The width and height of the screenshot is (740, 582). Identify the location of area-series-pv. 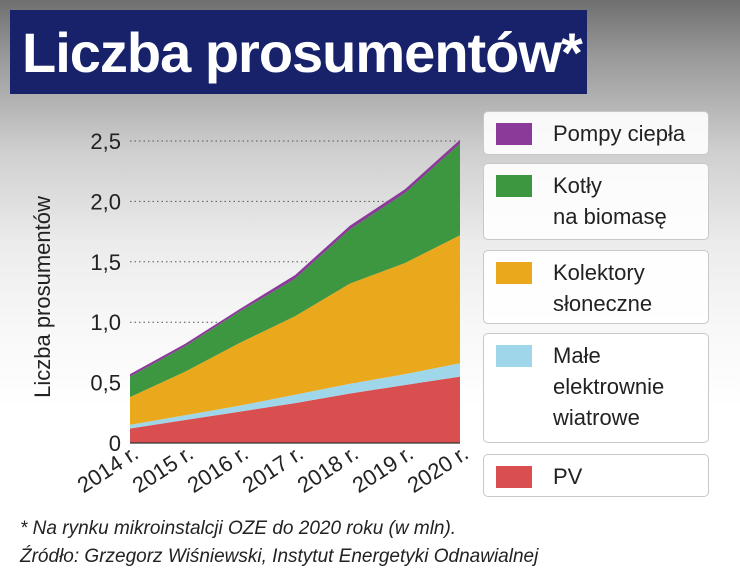
(295, 409).